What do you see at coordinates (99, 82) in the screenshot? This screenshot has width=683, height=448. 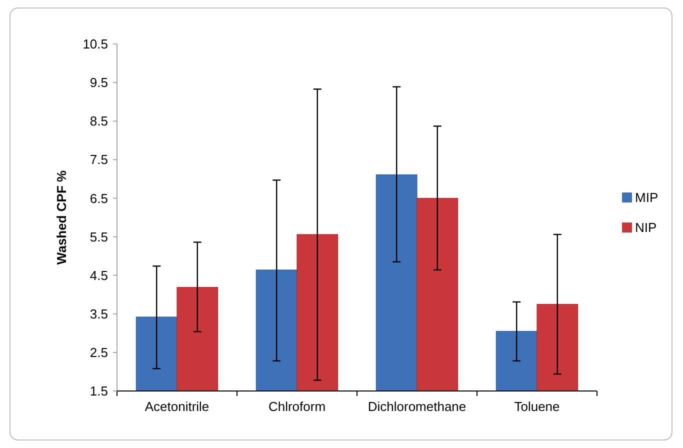 I see `y-tick-label: 9.5` at bounding box center [99, 82].